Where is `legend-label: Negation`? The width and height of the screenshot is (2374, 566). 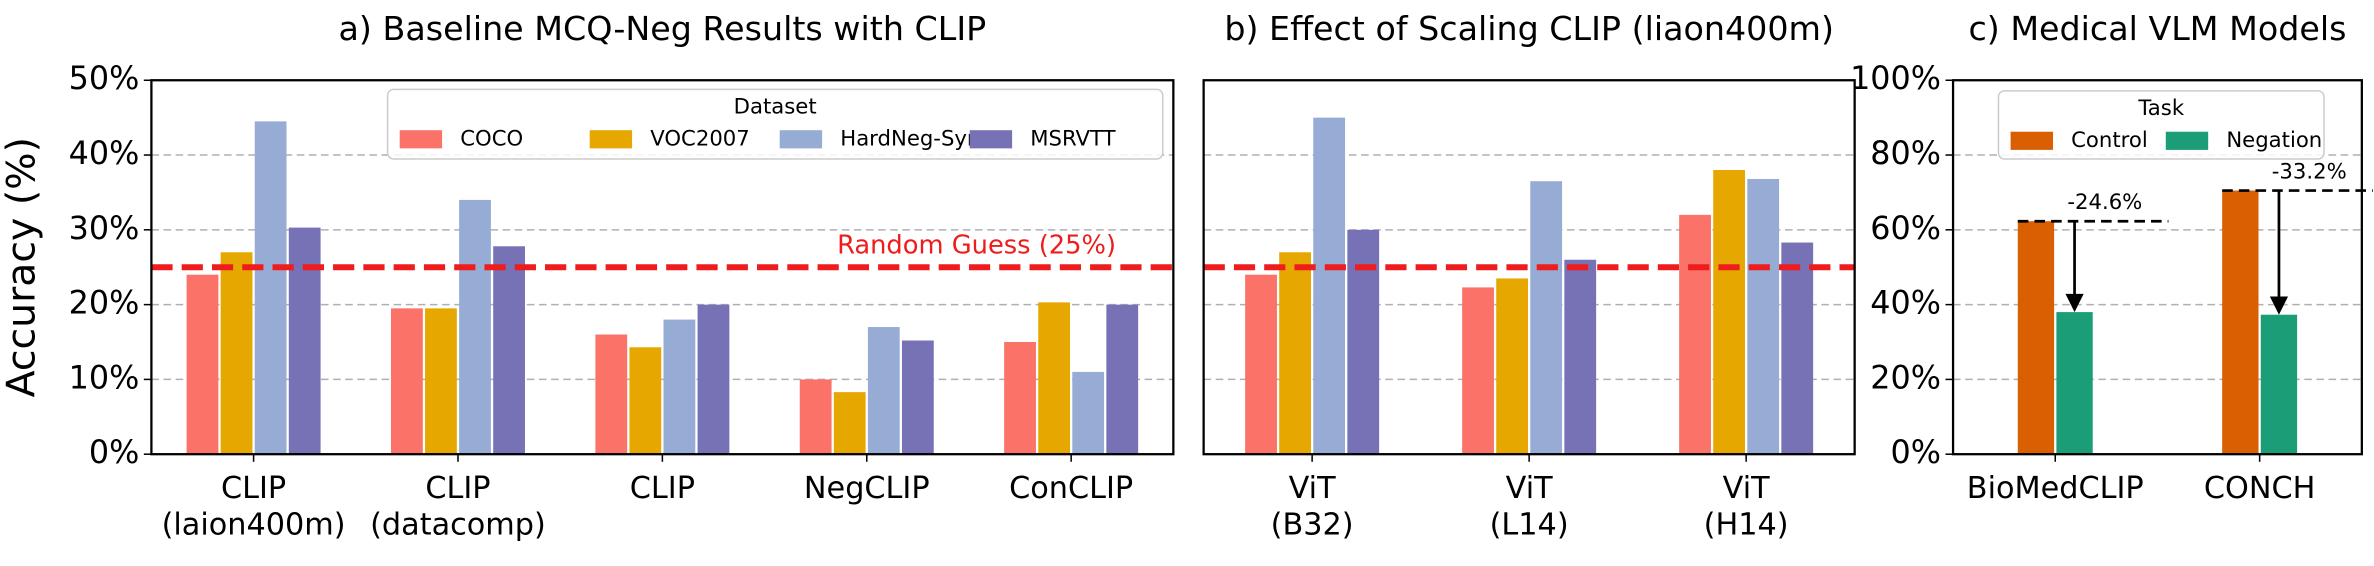 legend-label: Negation is located at coordinates (2274, 139).